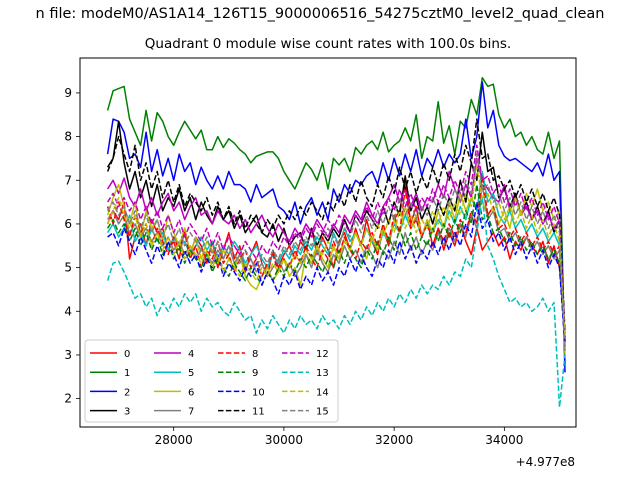  I want to click on x-tick-label: 28000, so click(174, 440).